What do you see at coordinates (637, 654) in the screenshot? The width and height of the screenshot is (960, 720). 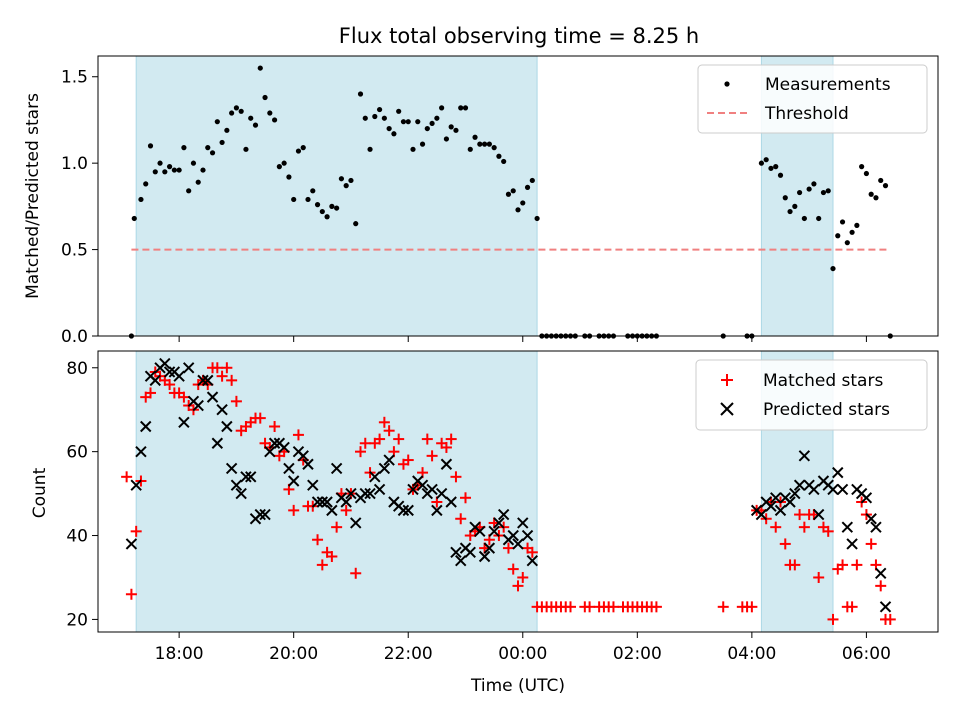 I see `bottom-xtick-label-4: 02:00` at bounding box center [637, 654].